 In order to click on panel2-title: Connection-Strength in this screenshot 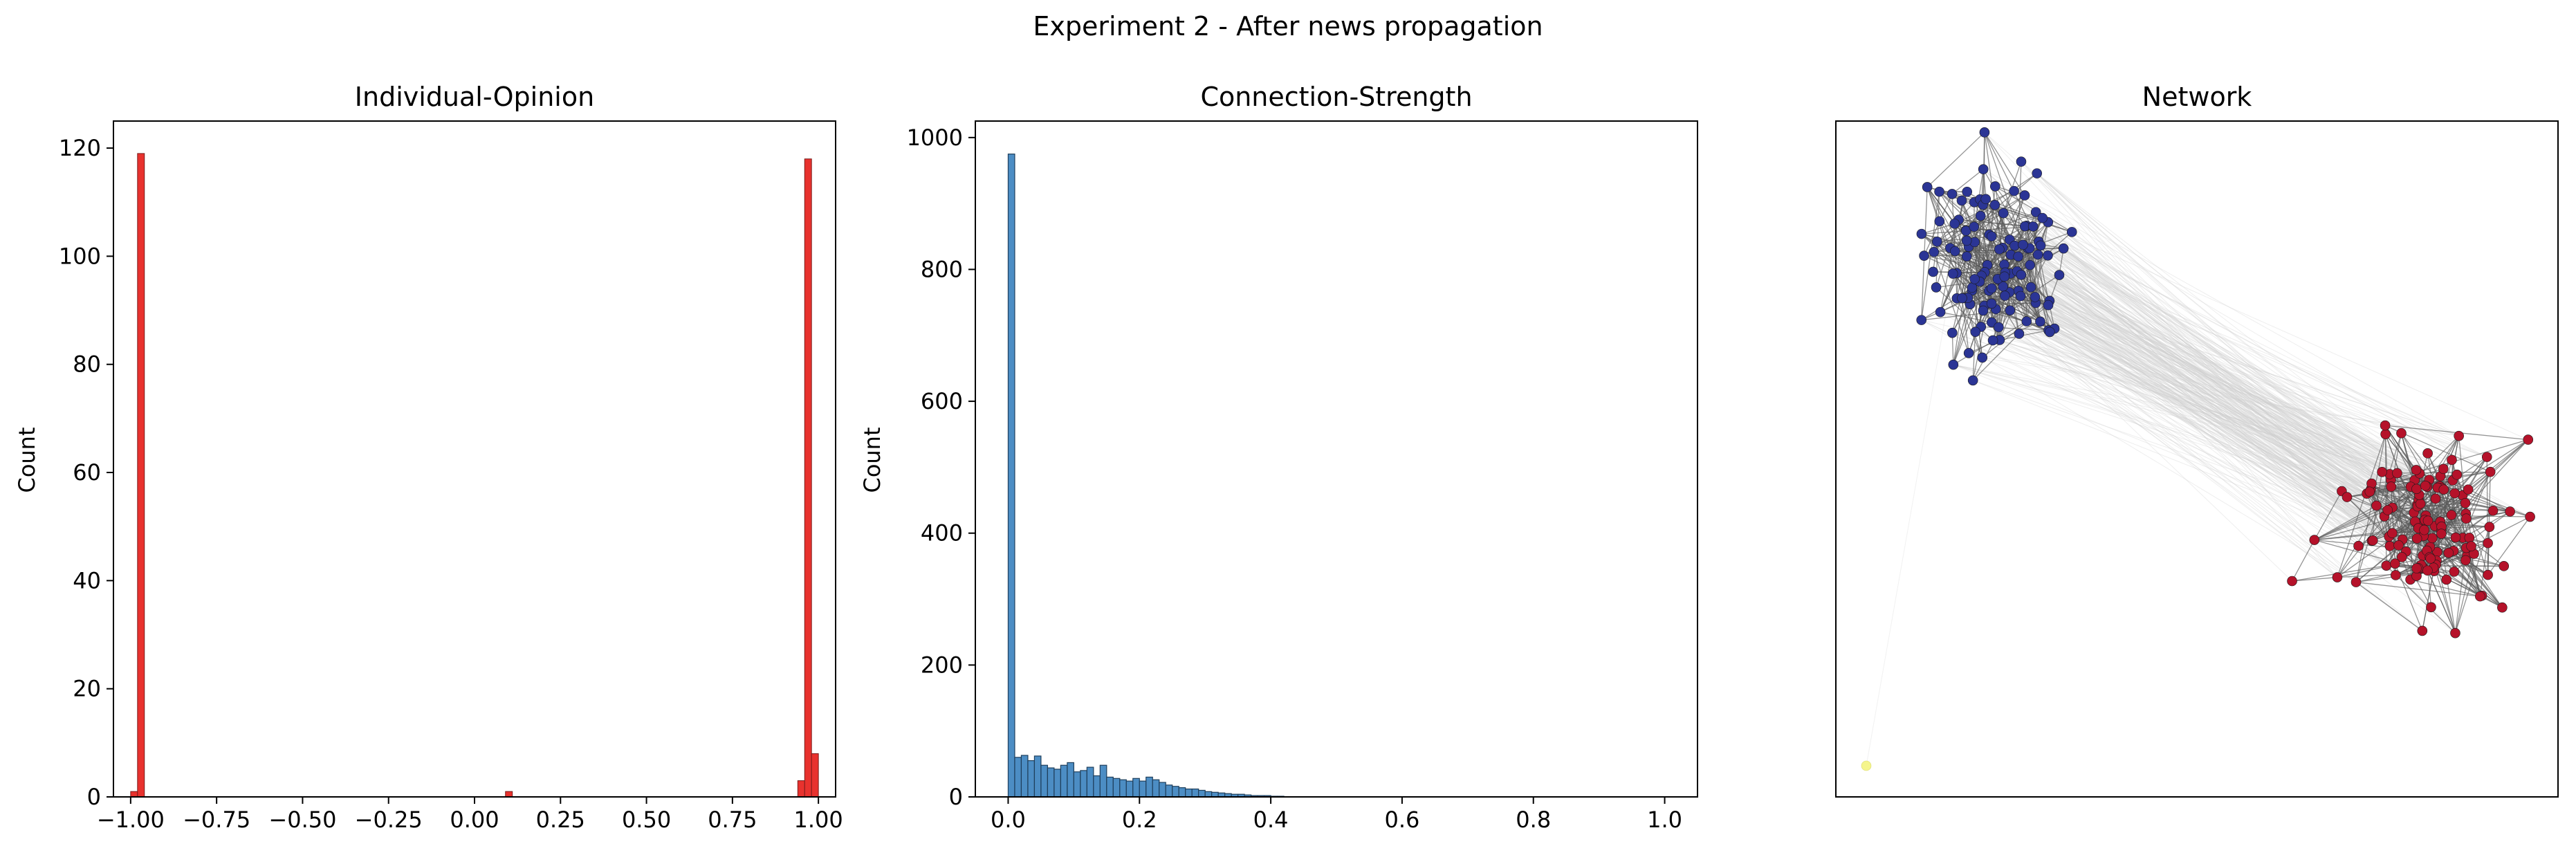, I will do `click(1336, 97)`.